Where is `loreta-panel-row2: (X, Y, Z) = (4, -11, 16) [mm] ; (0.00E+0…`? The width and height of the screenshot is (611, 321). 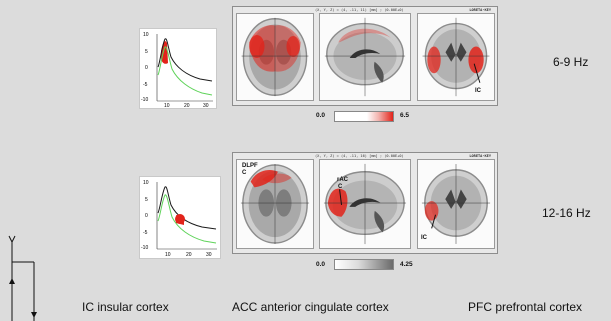
loreta-panel-row2: (X, Y, Z) = (4, -11, 16) [mm] ; (0.00E+0… is located at coordinates (365, 203).